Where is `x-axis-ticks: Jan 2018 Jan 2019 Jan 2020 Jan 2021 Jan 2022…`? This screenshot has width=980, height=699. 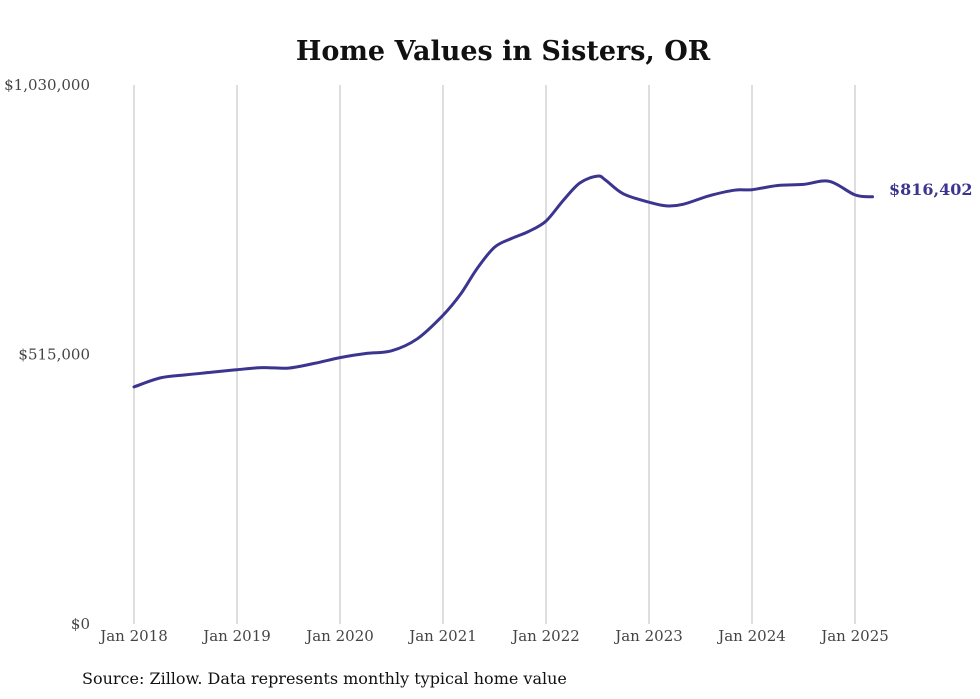
x-axis-ticks: Jan 2018 Jan 2019 Jan 2020 Jan 2021 Jan 2022… is located at coordinates (493, 636).